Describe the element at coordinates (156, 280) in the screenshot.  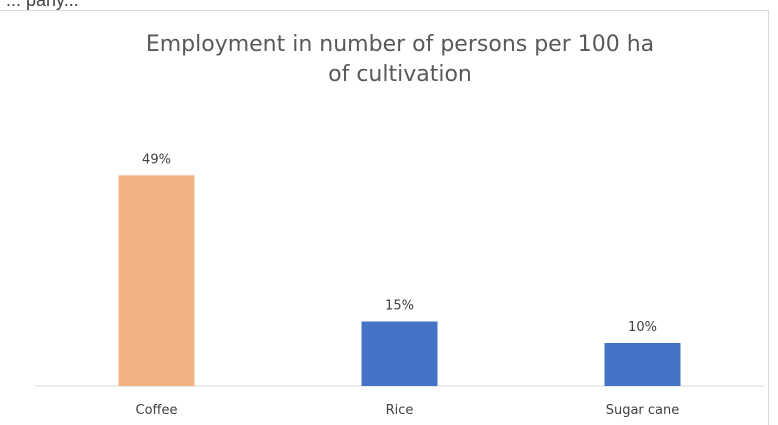
I see `bar-coffee` at that location.